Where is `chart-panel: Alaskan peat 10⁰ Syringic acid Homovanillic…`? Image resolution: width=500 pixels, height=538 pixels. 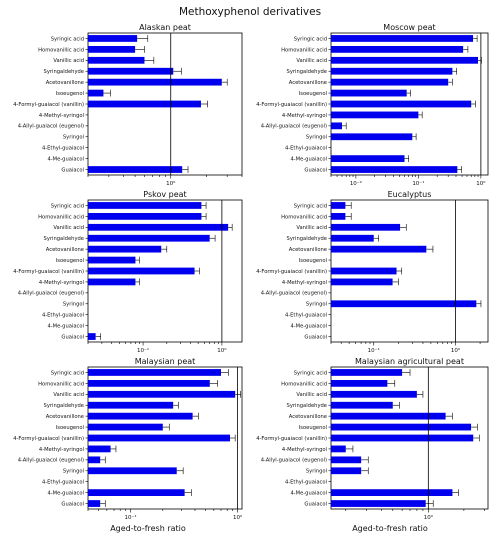 chart-panel: Alaskan peat 10⁰ Syringic acid Homovanillic… is located at coordinates (128, 105).